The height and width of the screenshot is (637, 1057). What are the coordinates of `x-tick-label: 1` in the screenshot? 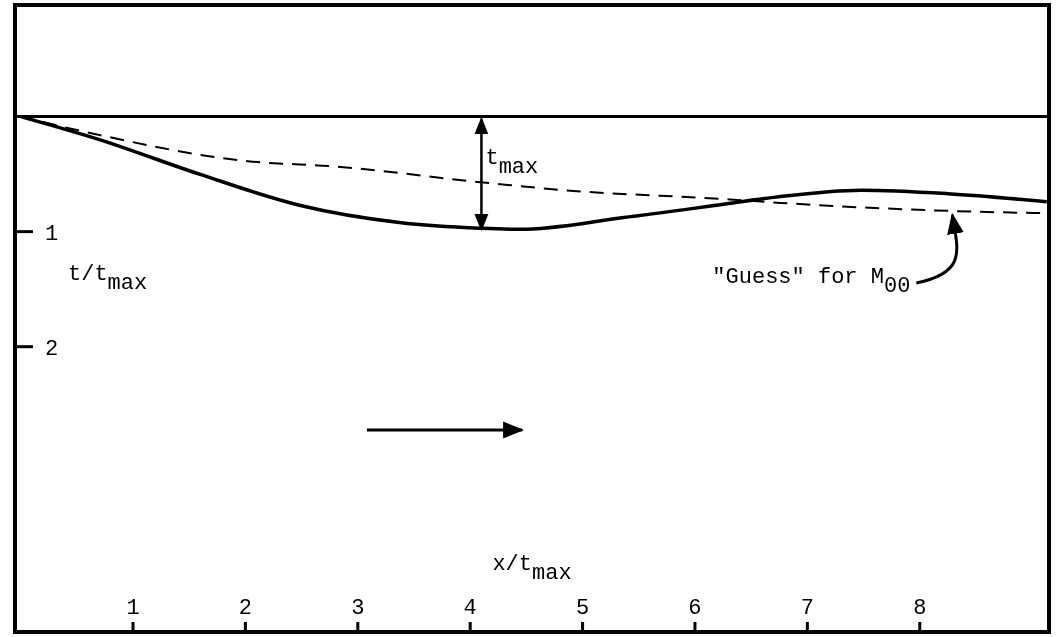 It's located at (133, 608).